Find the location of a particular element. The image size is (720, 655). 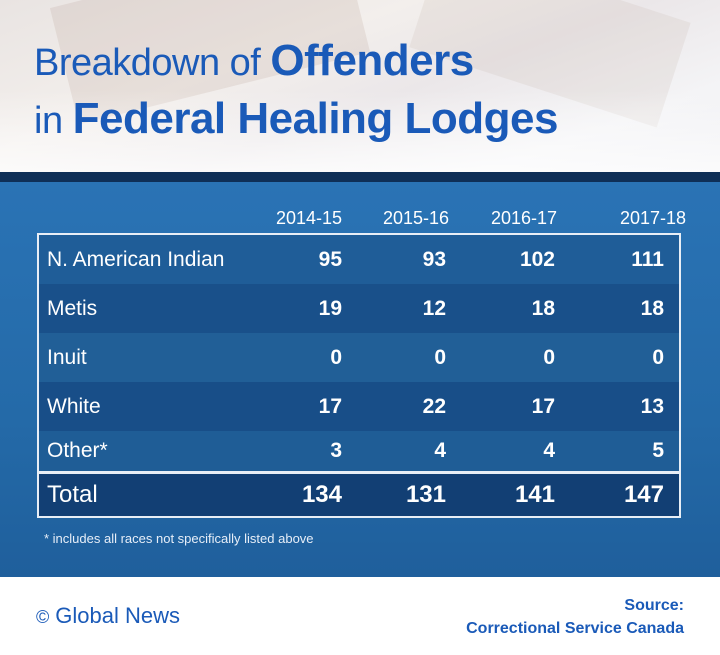

total-separator is located at coordinates (359, 472).